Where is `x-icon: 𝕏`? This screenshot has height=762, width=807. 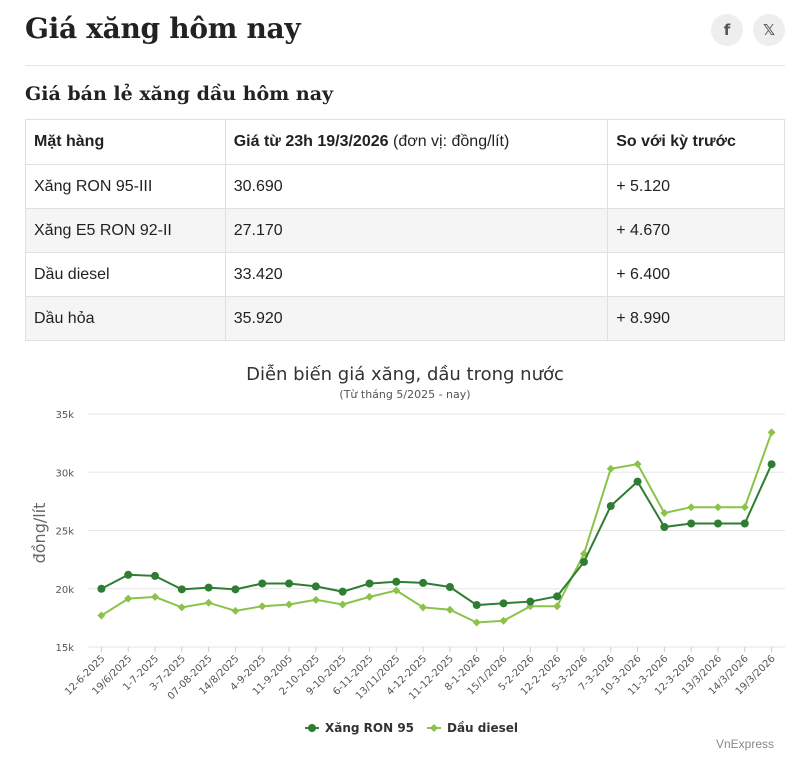
x-icon: 𝕏 is located at coordinates (769, 30).